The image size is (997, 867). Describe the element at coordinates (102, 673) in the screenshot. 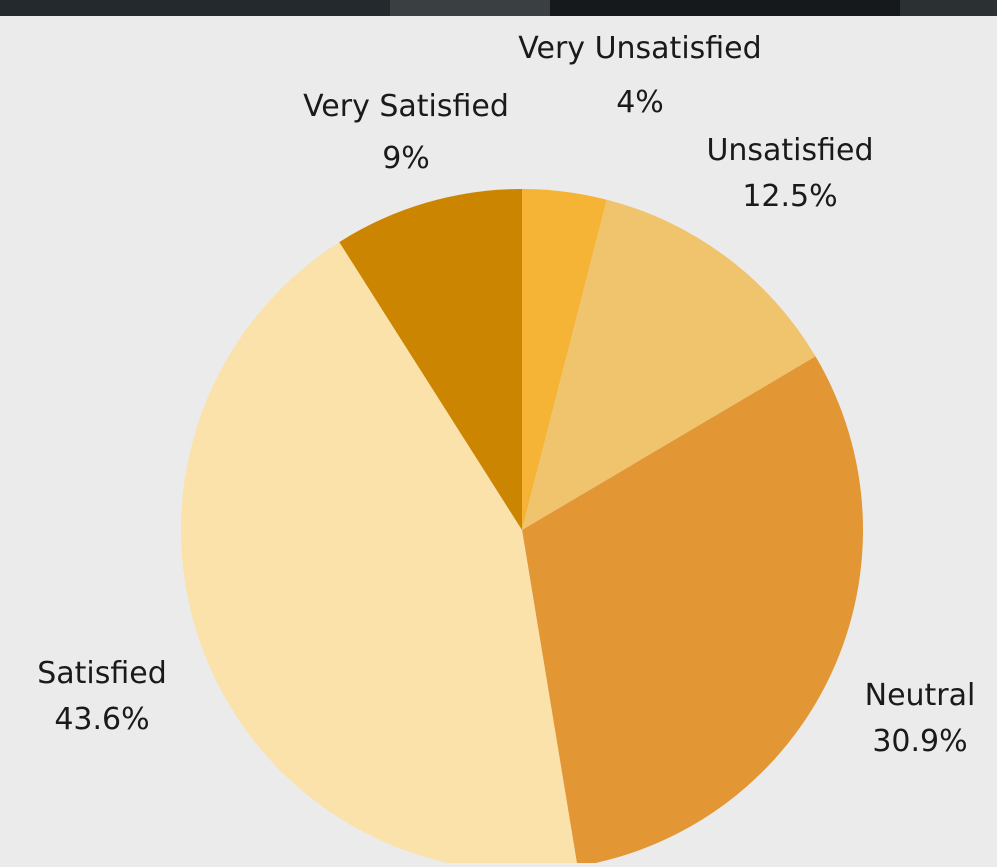

I see `slice-label-satisfied: Satisfied` at that location.